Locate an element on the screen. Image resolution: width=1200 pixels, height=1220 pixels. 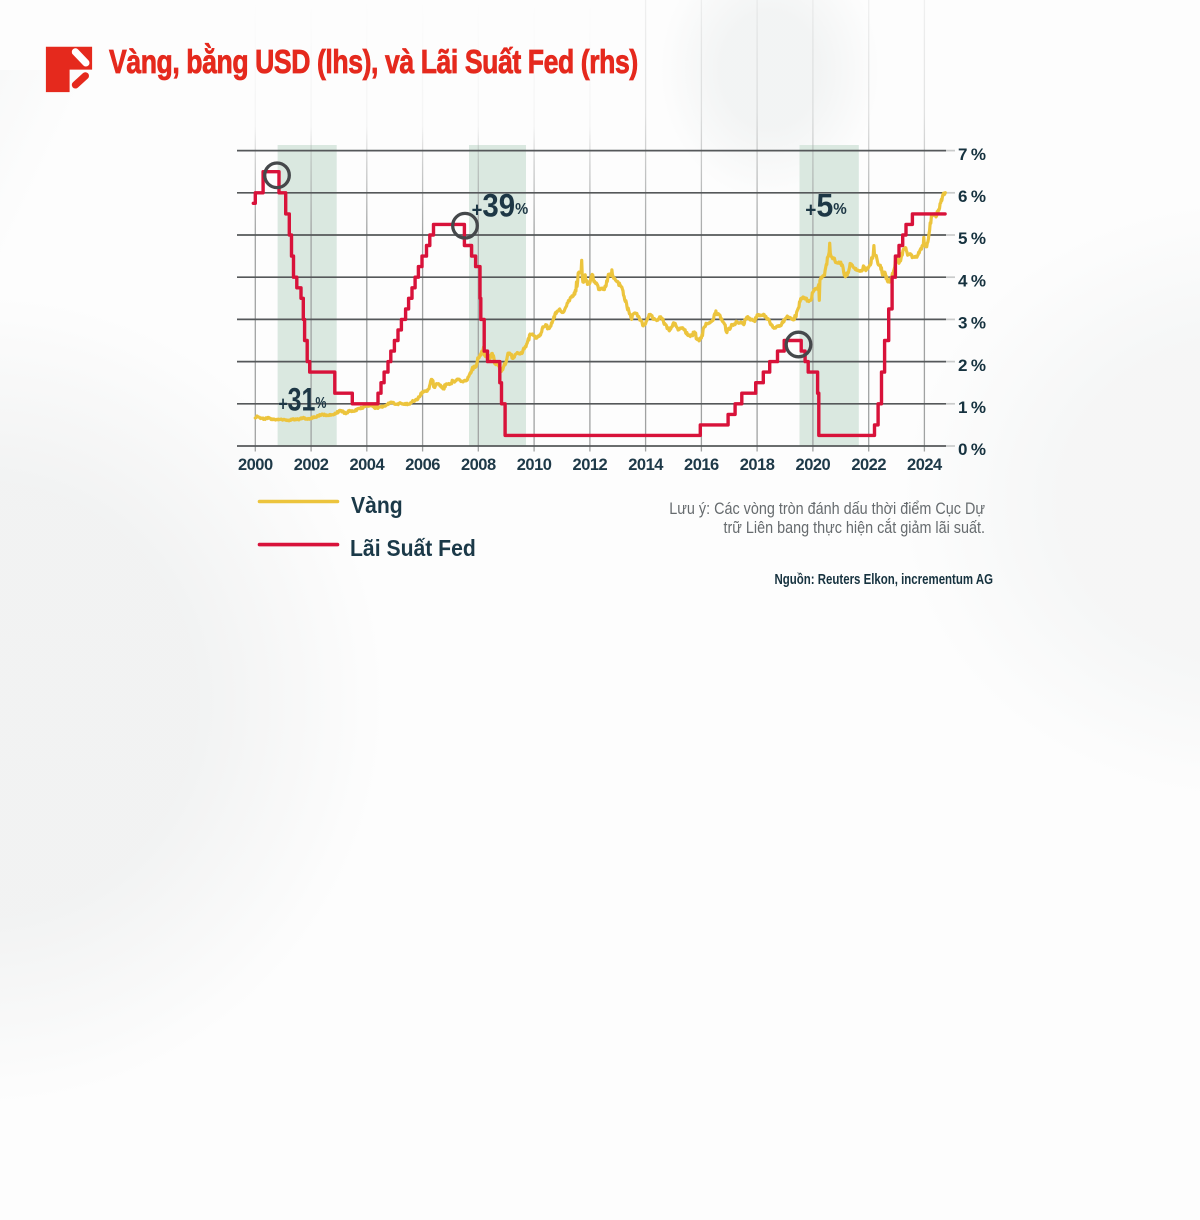
svg-text: 2016 is located at coordinates (701, 465).